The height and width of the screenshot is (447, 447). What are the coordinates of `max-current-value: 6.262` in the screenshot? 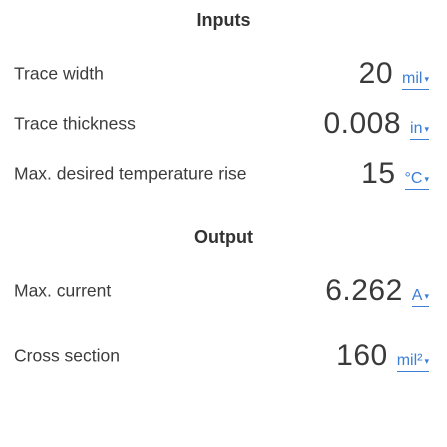 It's located at (364, 290).